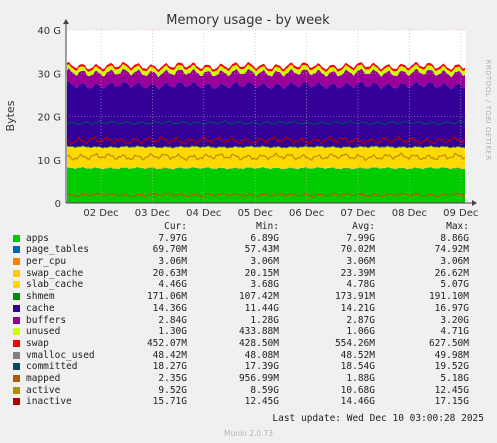 The height and width of the screenshot is (443, 497). I want to click on x-tick-label: 09 Dec, so click(460, 213).